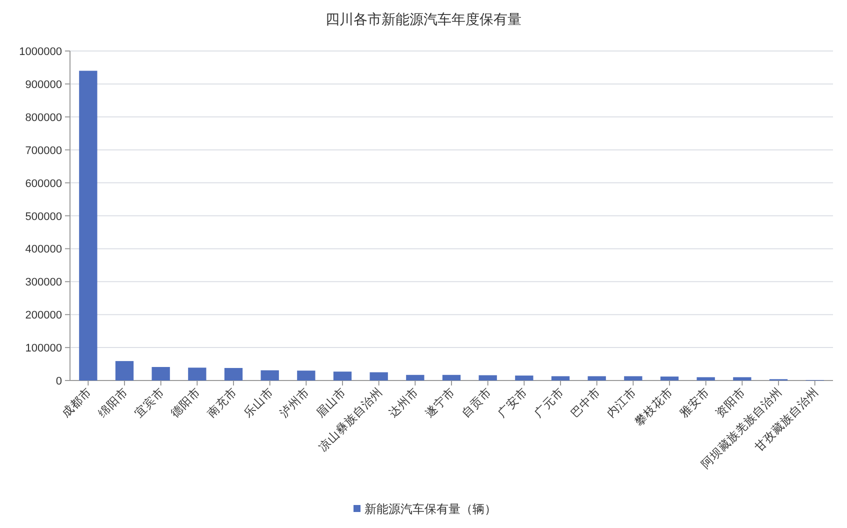 This screenshot has height=528, width=847. Describe the element at coordinates (43, 216) in the screenshot. I see `y-tick-label: 500000` at that location.